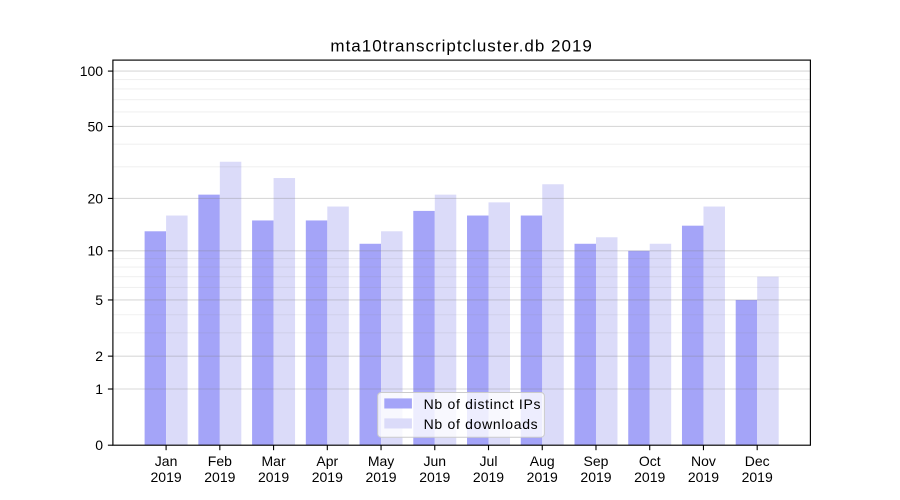  Describe the element at coordinates (596, 461) in the screenshot. I see `svg-text: Sep` at that location.